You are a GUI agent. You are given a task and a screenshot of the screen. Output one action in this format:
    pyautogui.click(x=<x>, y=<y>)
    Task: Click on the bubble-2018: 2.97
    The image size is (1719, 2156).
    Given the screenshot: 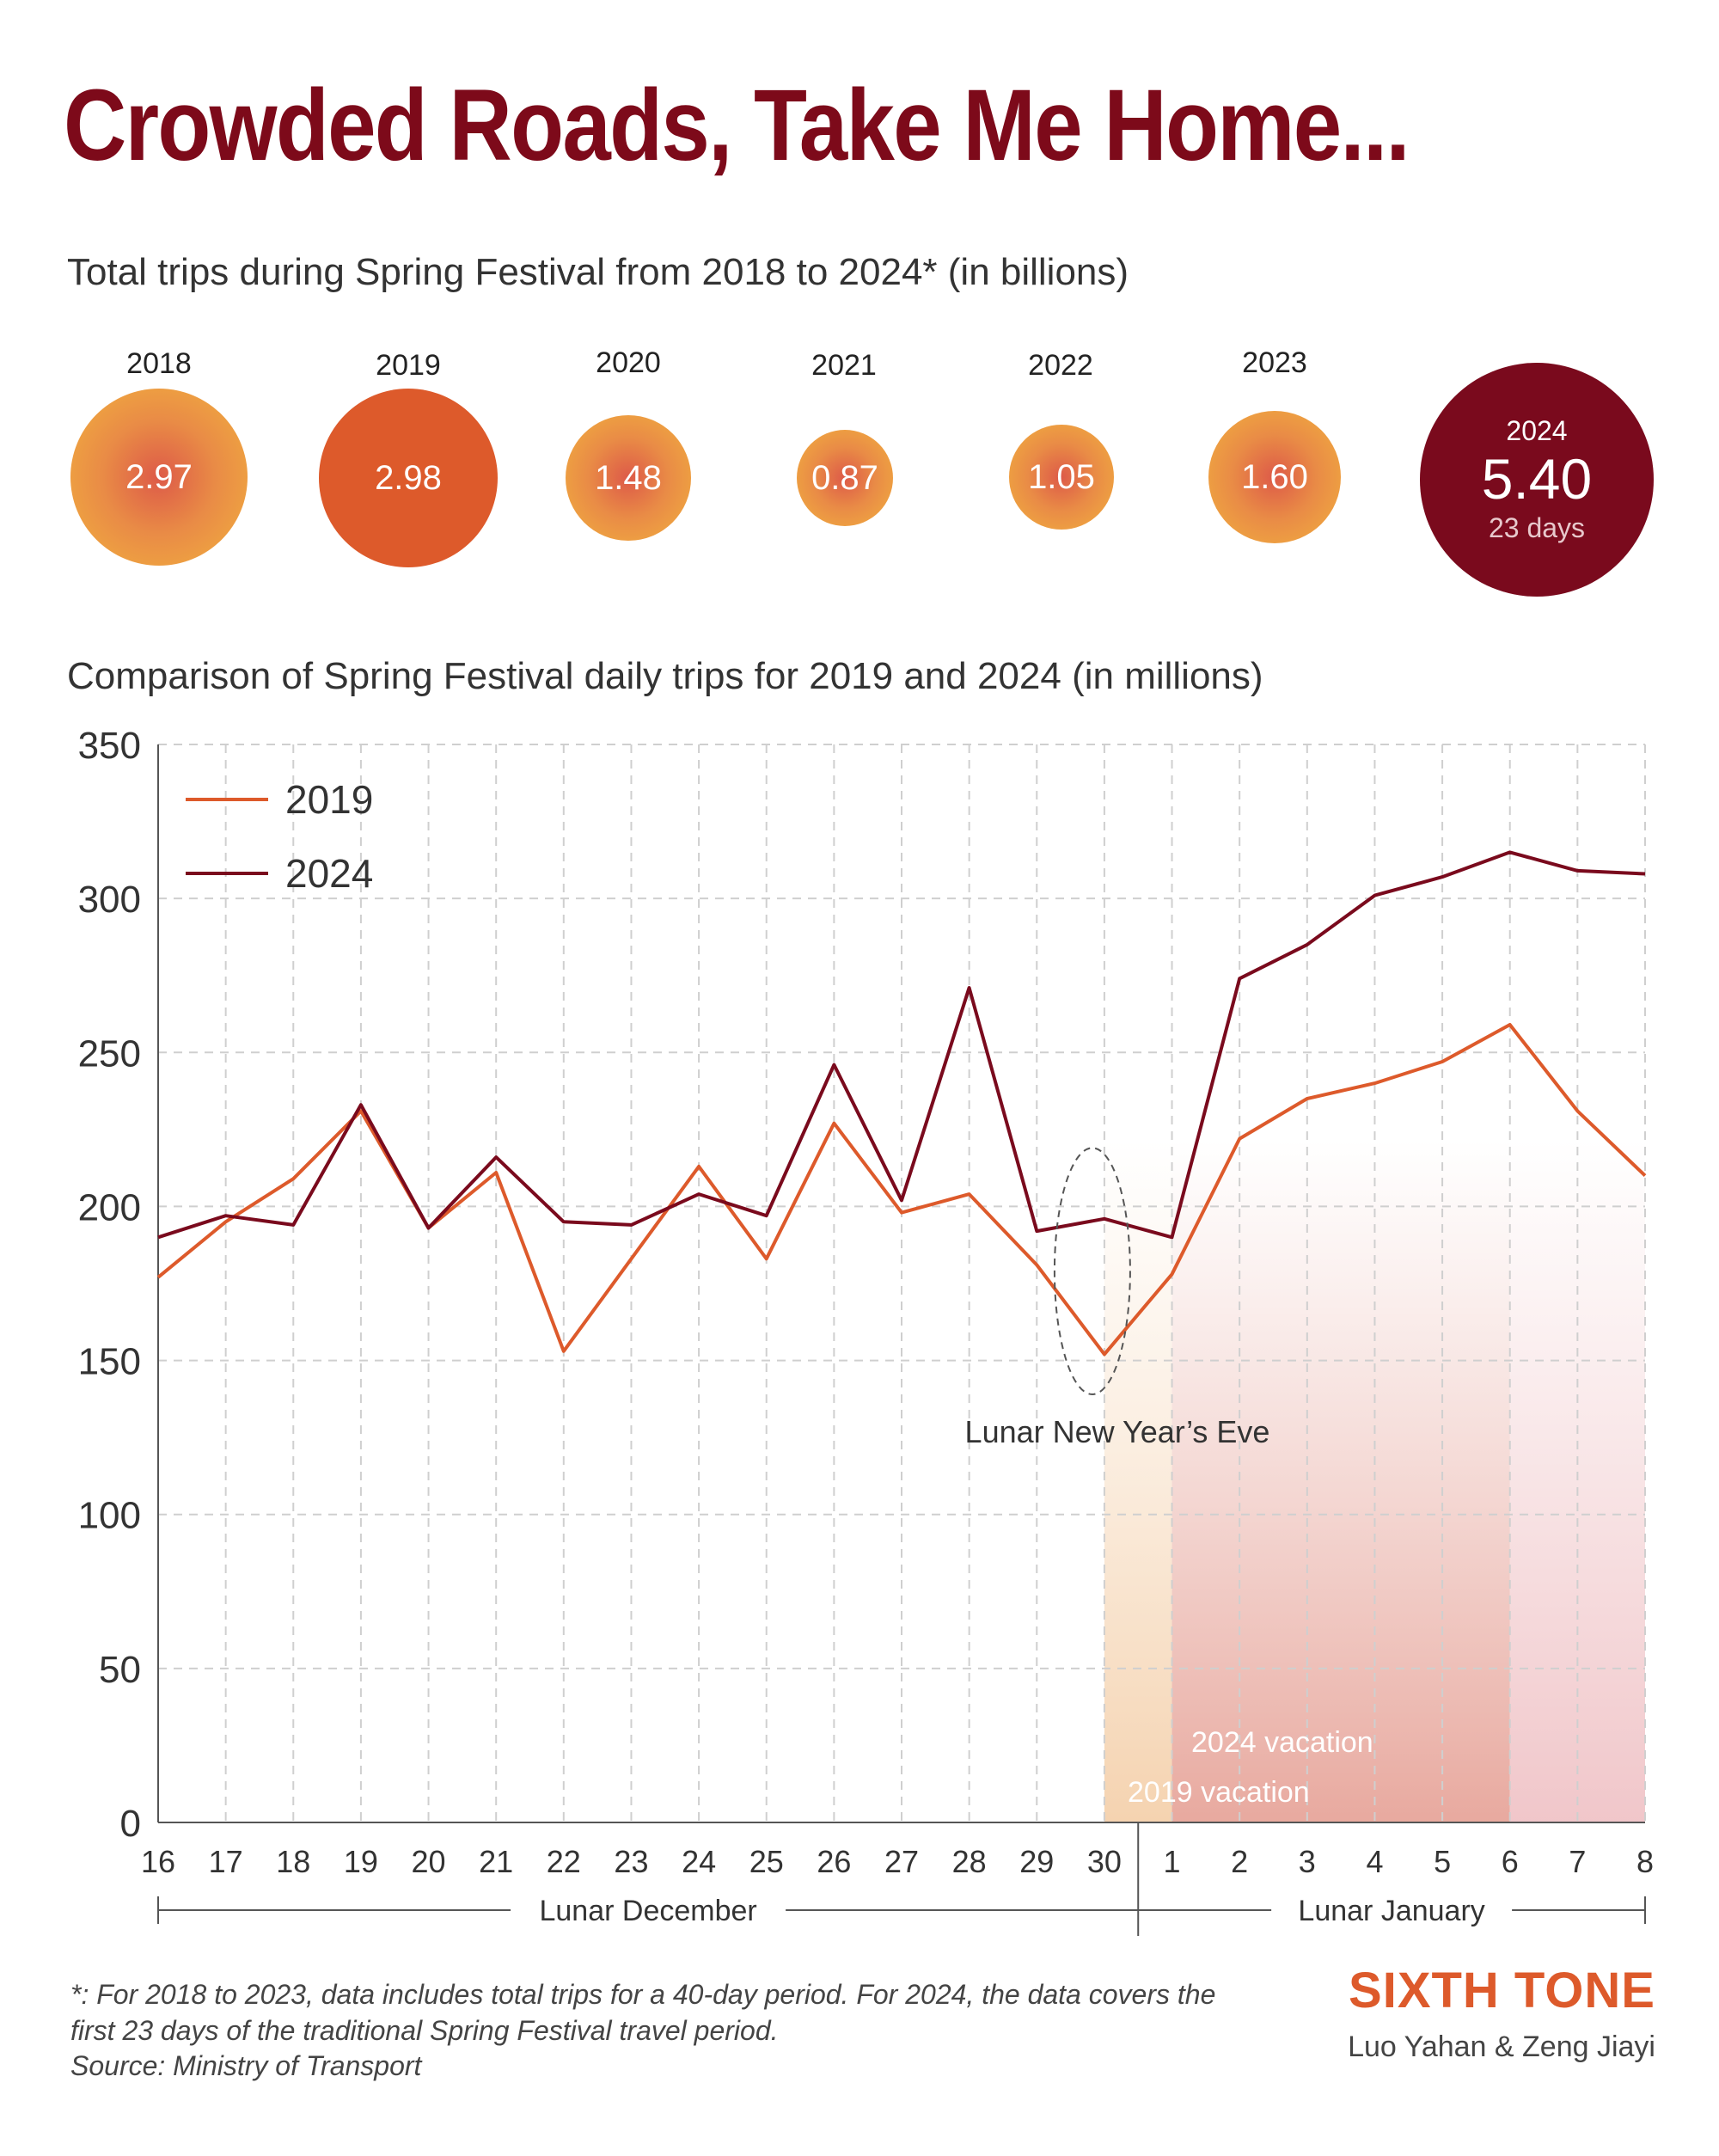 What is the action you would take?
    pyautogui.click(x=159, y=477)
    